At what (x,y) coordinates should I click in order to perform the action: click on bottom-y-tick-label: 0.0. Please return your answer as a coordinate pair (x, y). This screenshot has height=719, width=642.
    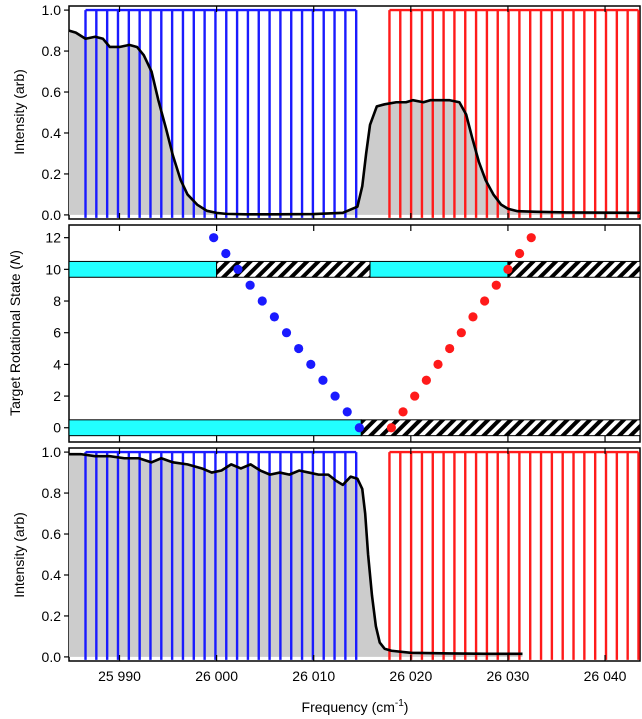
    Looking at the image, I should click on (52, 657).